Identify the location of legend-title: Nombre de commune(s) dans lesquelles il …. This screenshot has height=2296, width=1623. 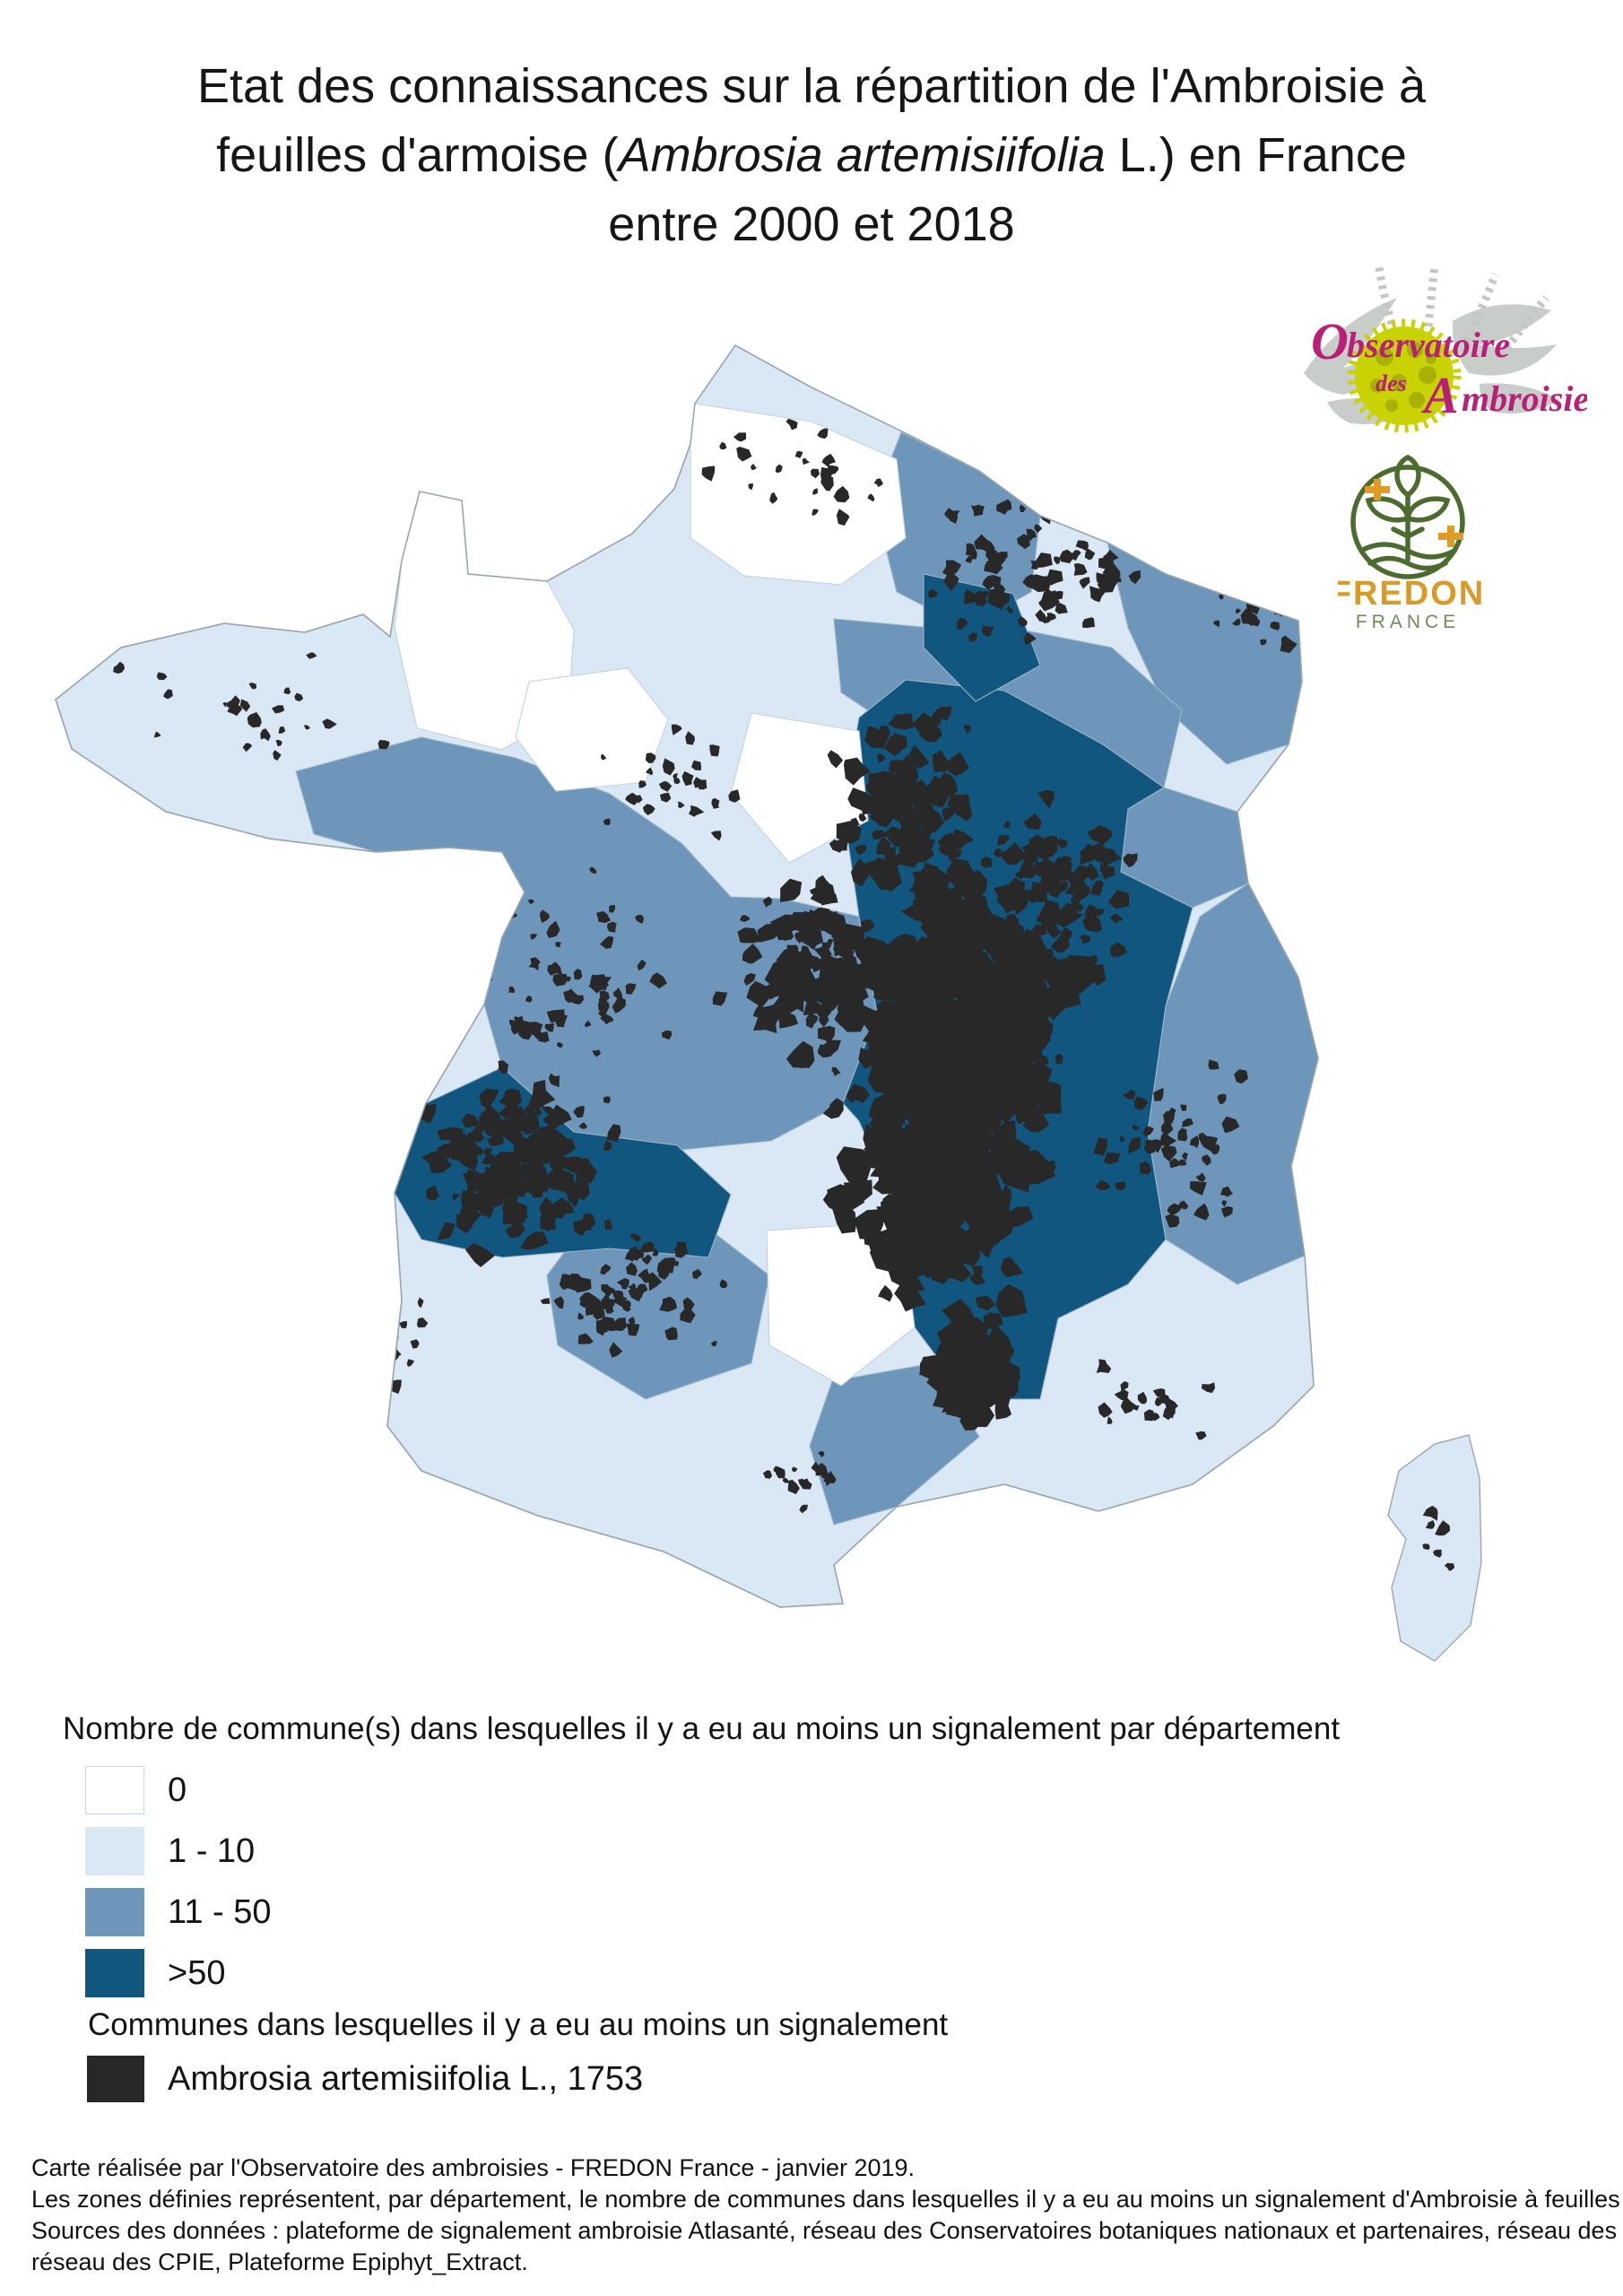
(702, 1728).